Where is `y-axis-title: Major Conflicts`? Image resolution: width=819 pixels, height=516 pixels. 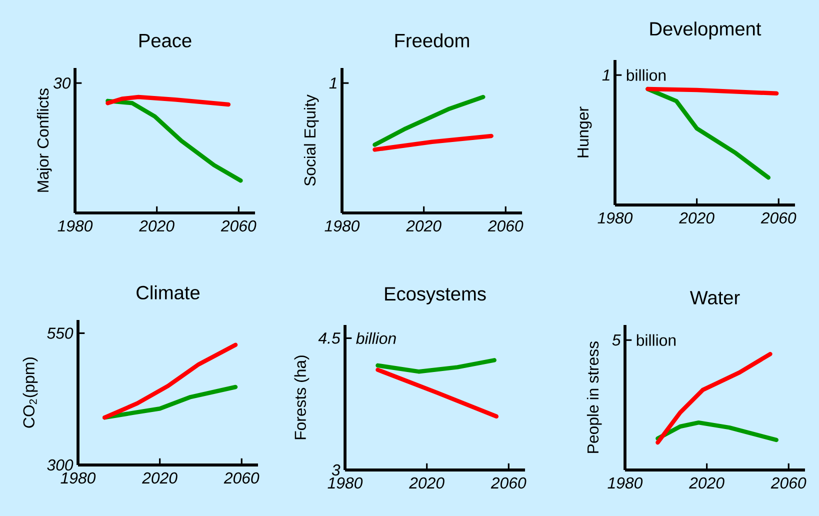
y-axis-title: Major Conflicts is located at coordinates (44, 140).